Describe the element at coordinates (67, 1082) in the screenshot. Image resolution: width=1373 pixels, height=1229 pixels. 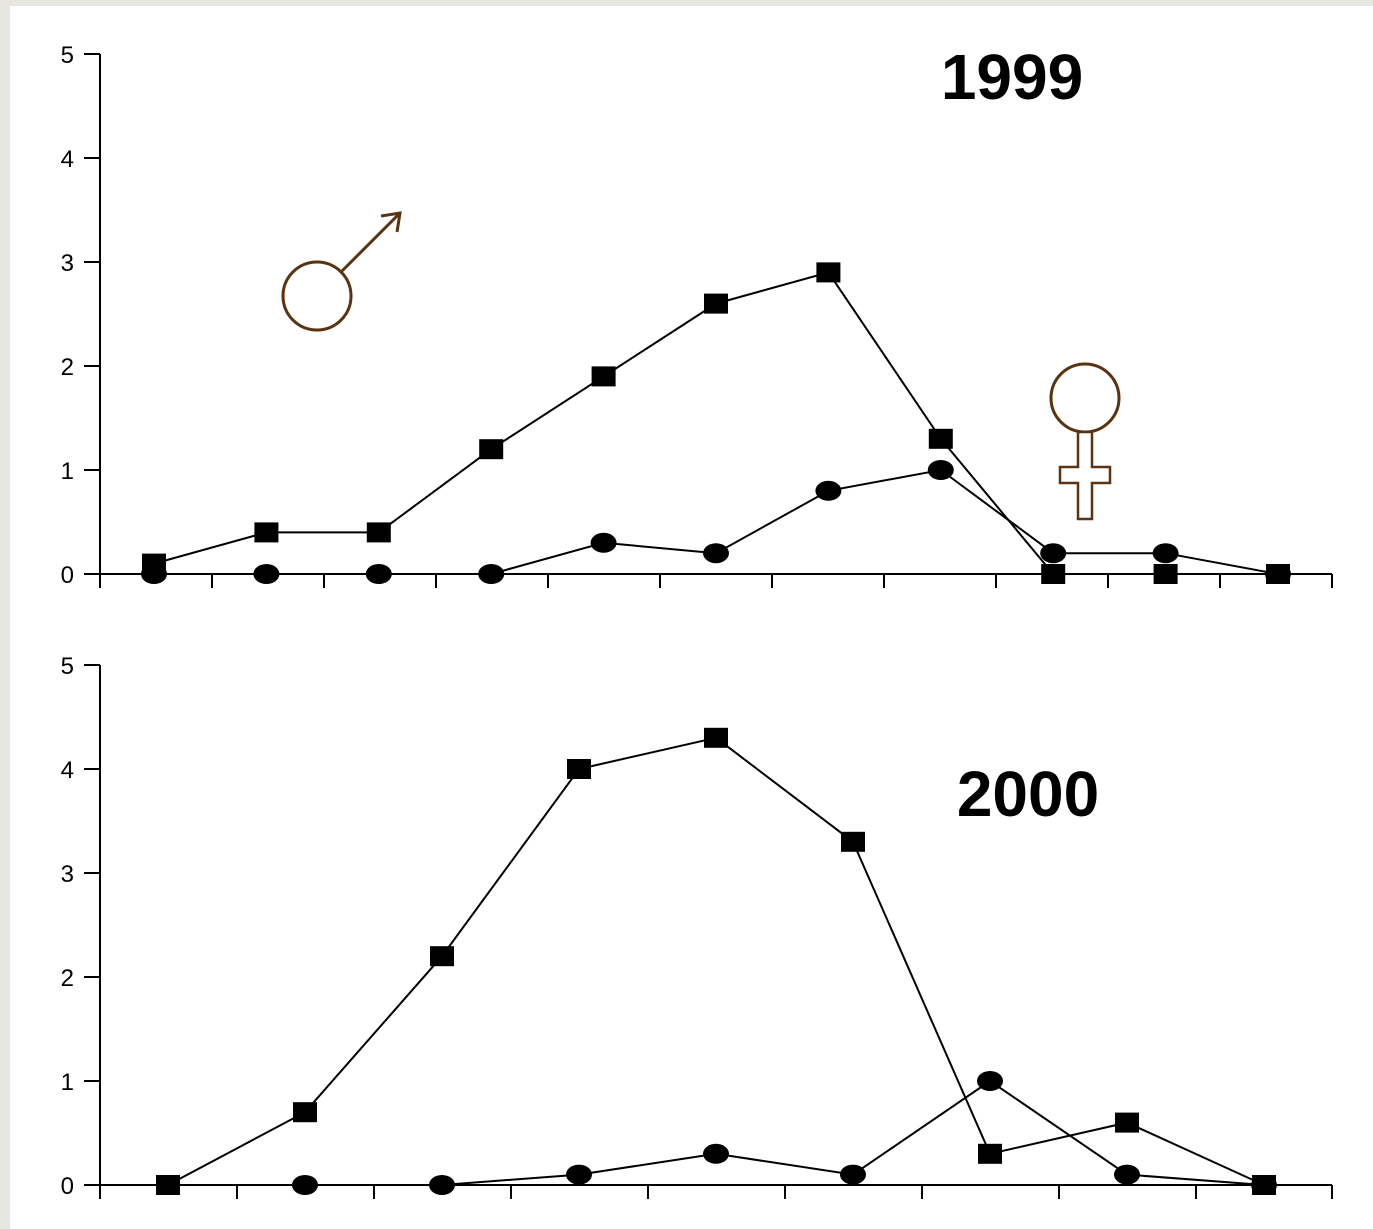
I see `y-tick-label-2000-1: 1` at that location.